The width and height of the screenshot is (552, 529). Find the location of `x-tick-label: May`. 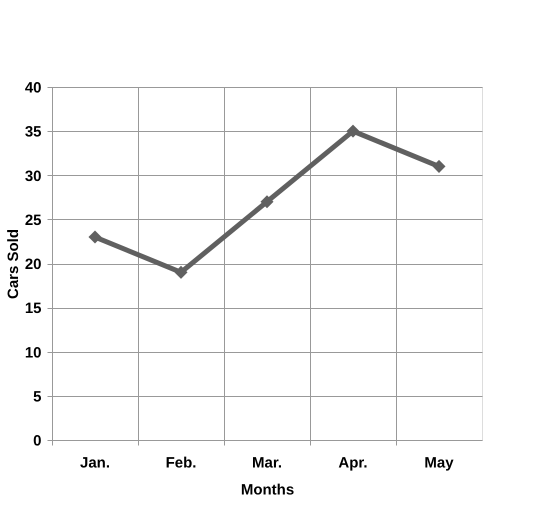

x-tick-label: May is located at coordinates (439, 463).